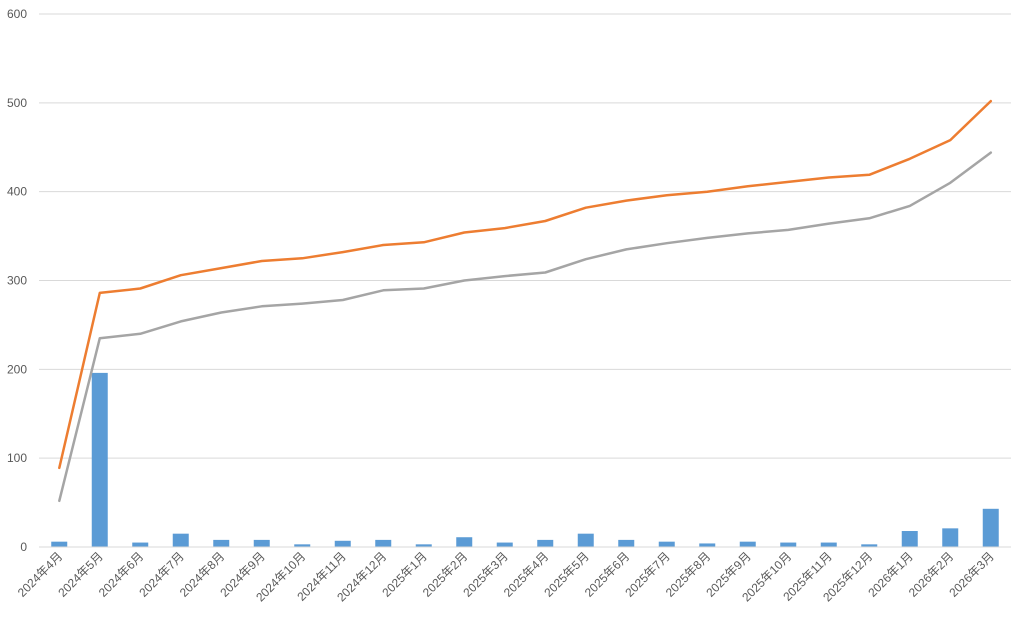 The width and height of the screenshot is (1024, 623). Describe the element at coordinates (17, 192) in the screenshot. I see `y-tick-label: 400` at that location.